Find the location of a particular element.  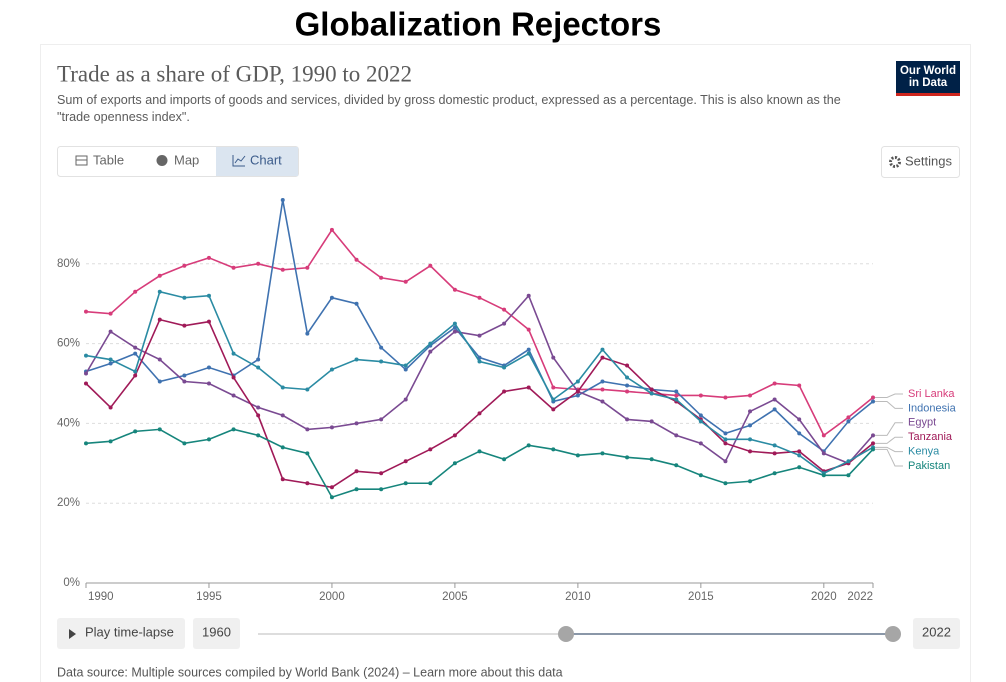

play-button is located at coordinates (121, 633).